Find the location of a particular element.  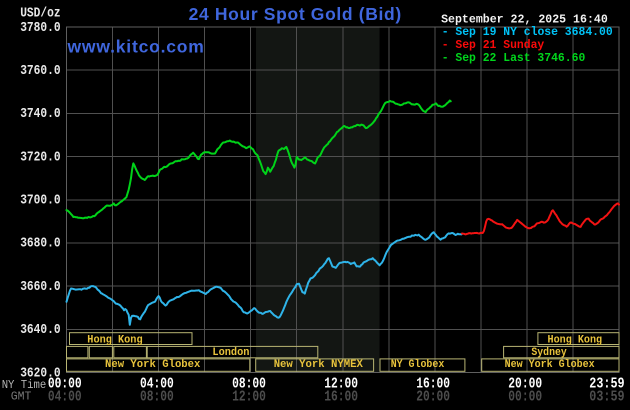

svg-text: London is located at coordinates (230, 353).